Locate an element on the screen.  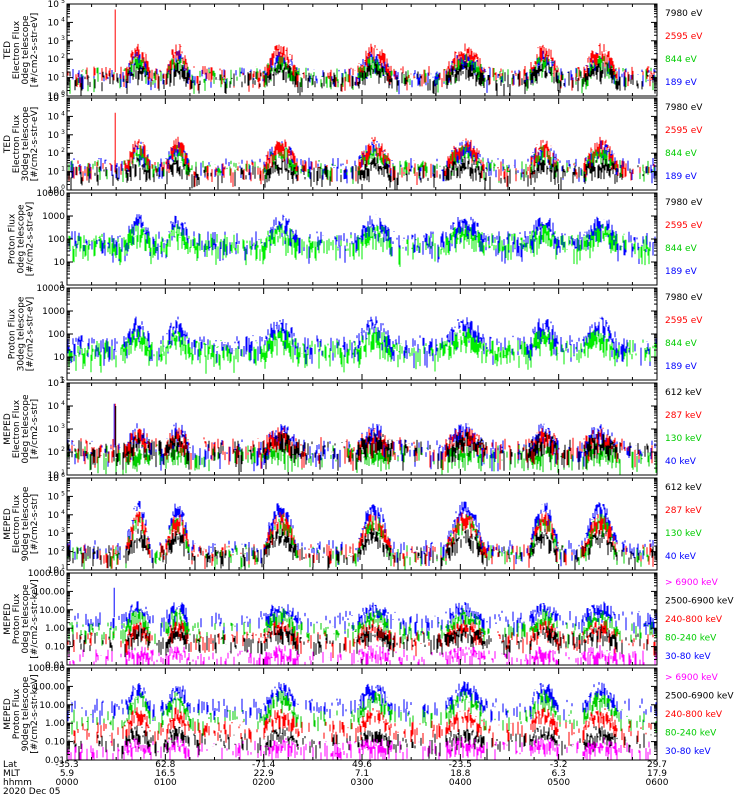
xaxis-value: 22.9 is located at coordinates (264, 774).